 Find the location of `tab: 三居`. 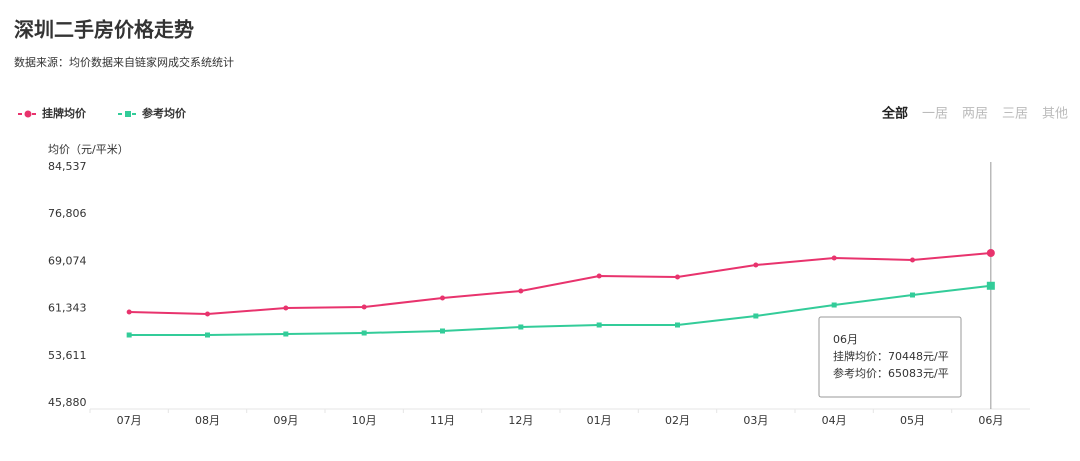

tab: 三居 is located at coordinates (1015, 114).